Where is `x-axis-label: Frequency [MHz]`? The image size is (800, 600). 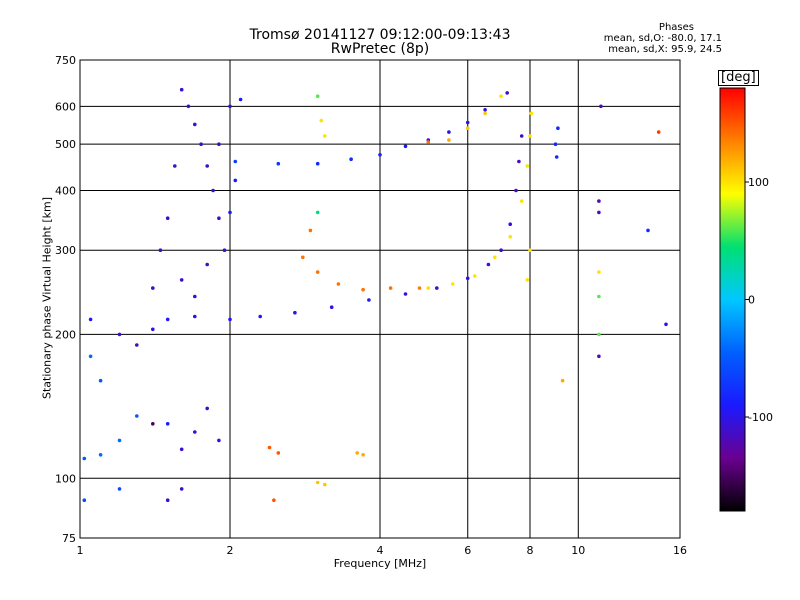 x-axis-label: Frequency [MHz] is located at coordinates (380, 563).